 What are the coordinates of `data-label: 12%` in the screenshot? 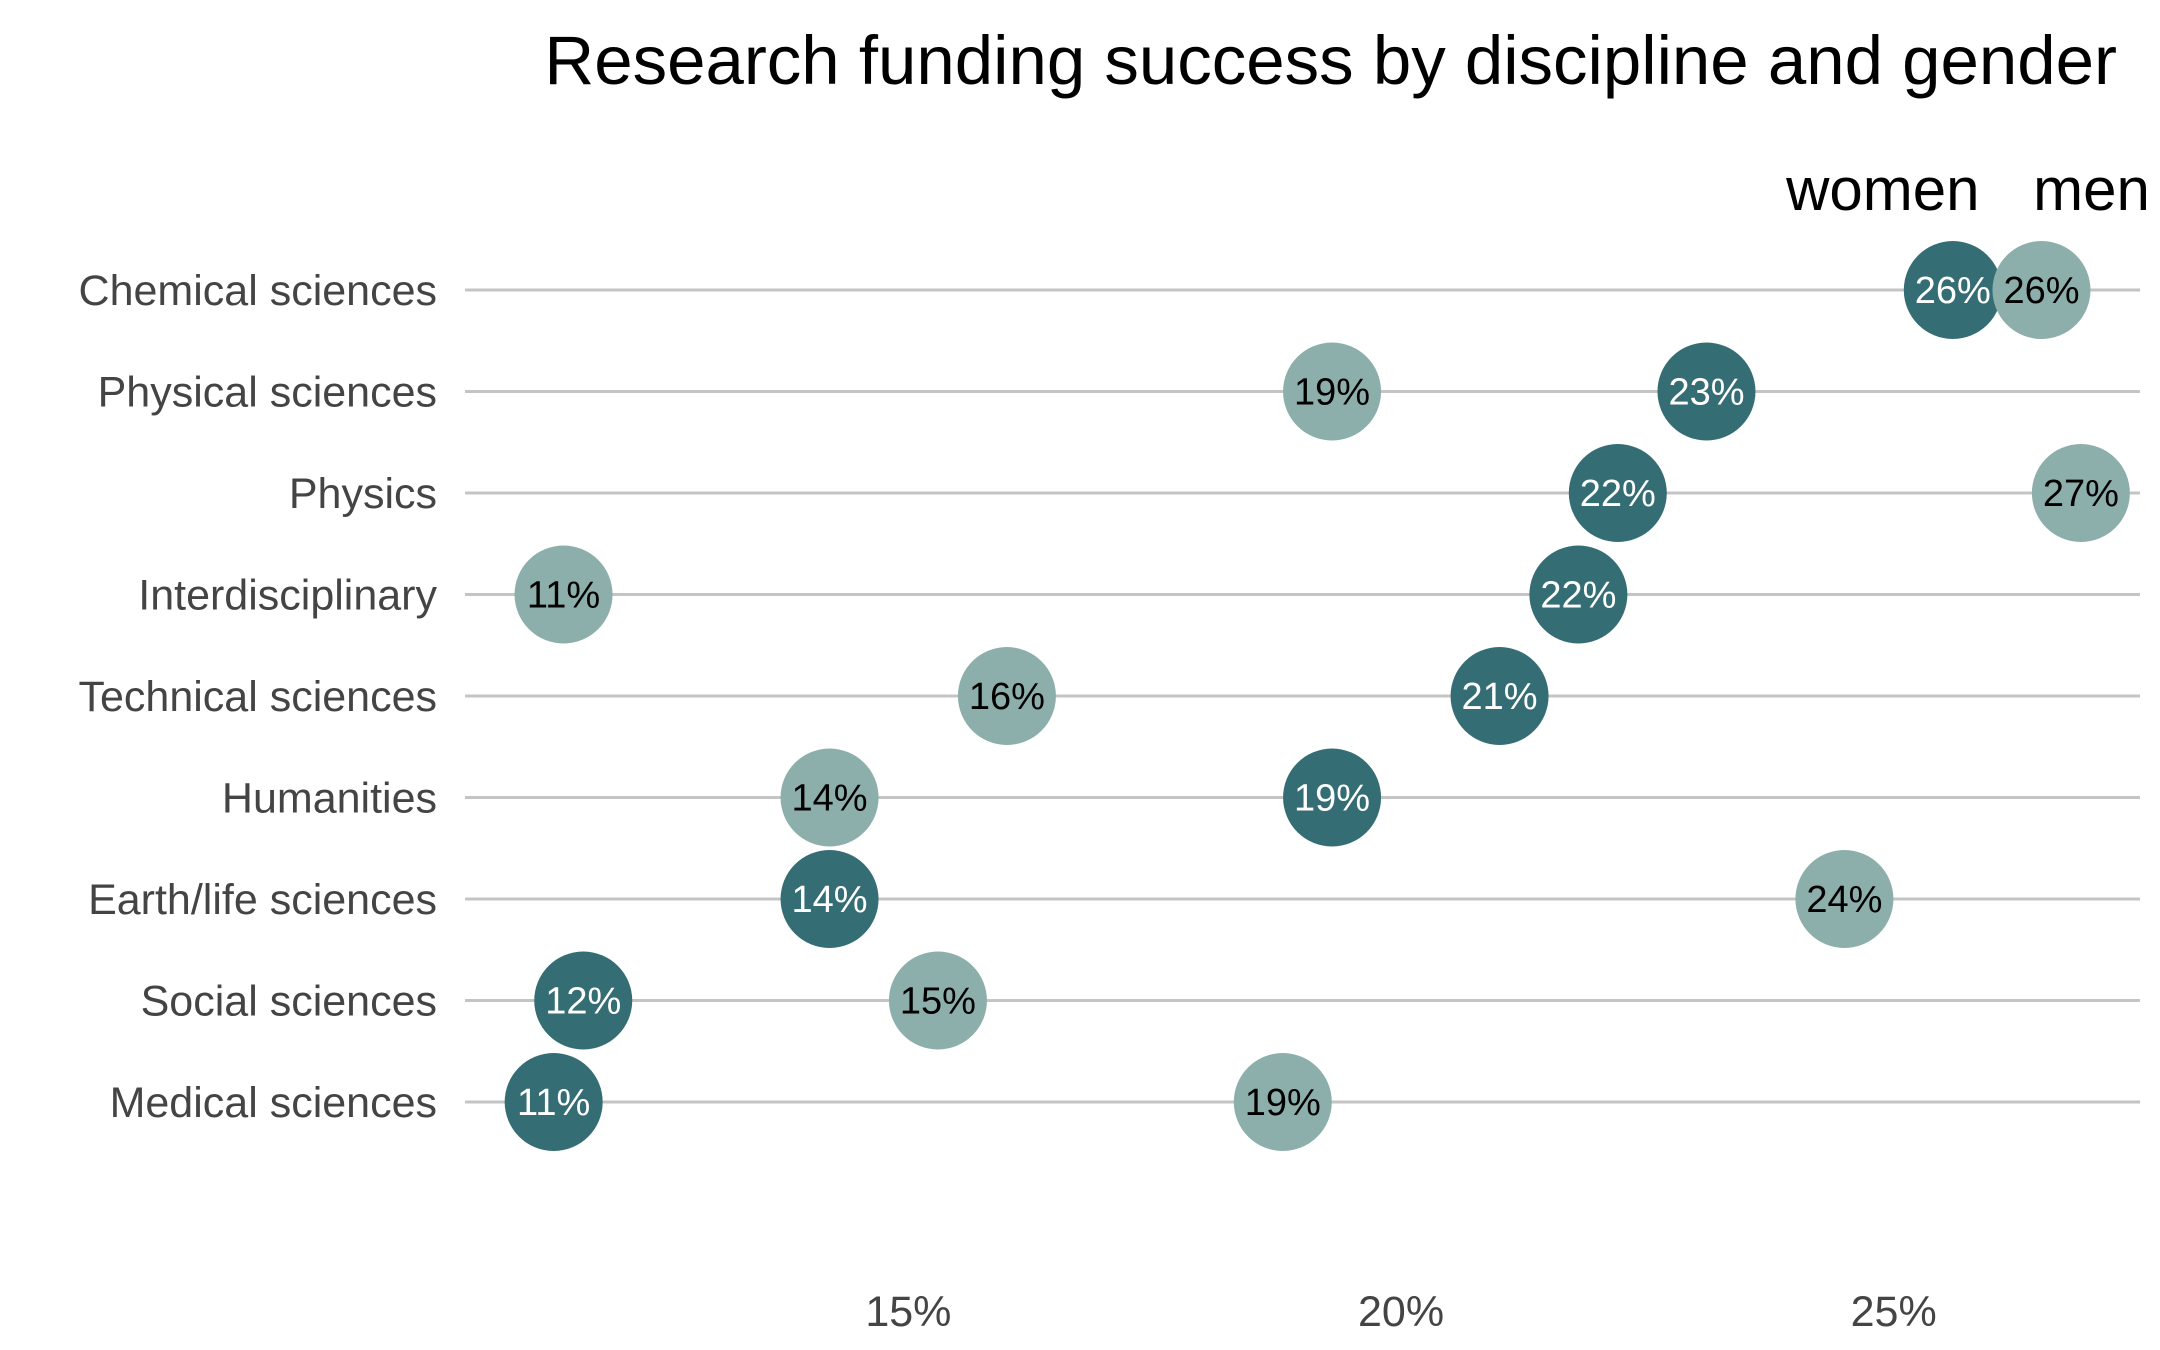 It's located at (583, 1002).